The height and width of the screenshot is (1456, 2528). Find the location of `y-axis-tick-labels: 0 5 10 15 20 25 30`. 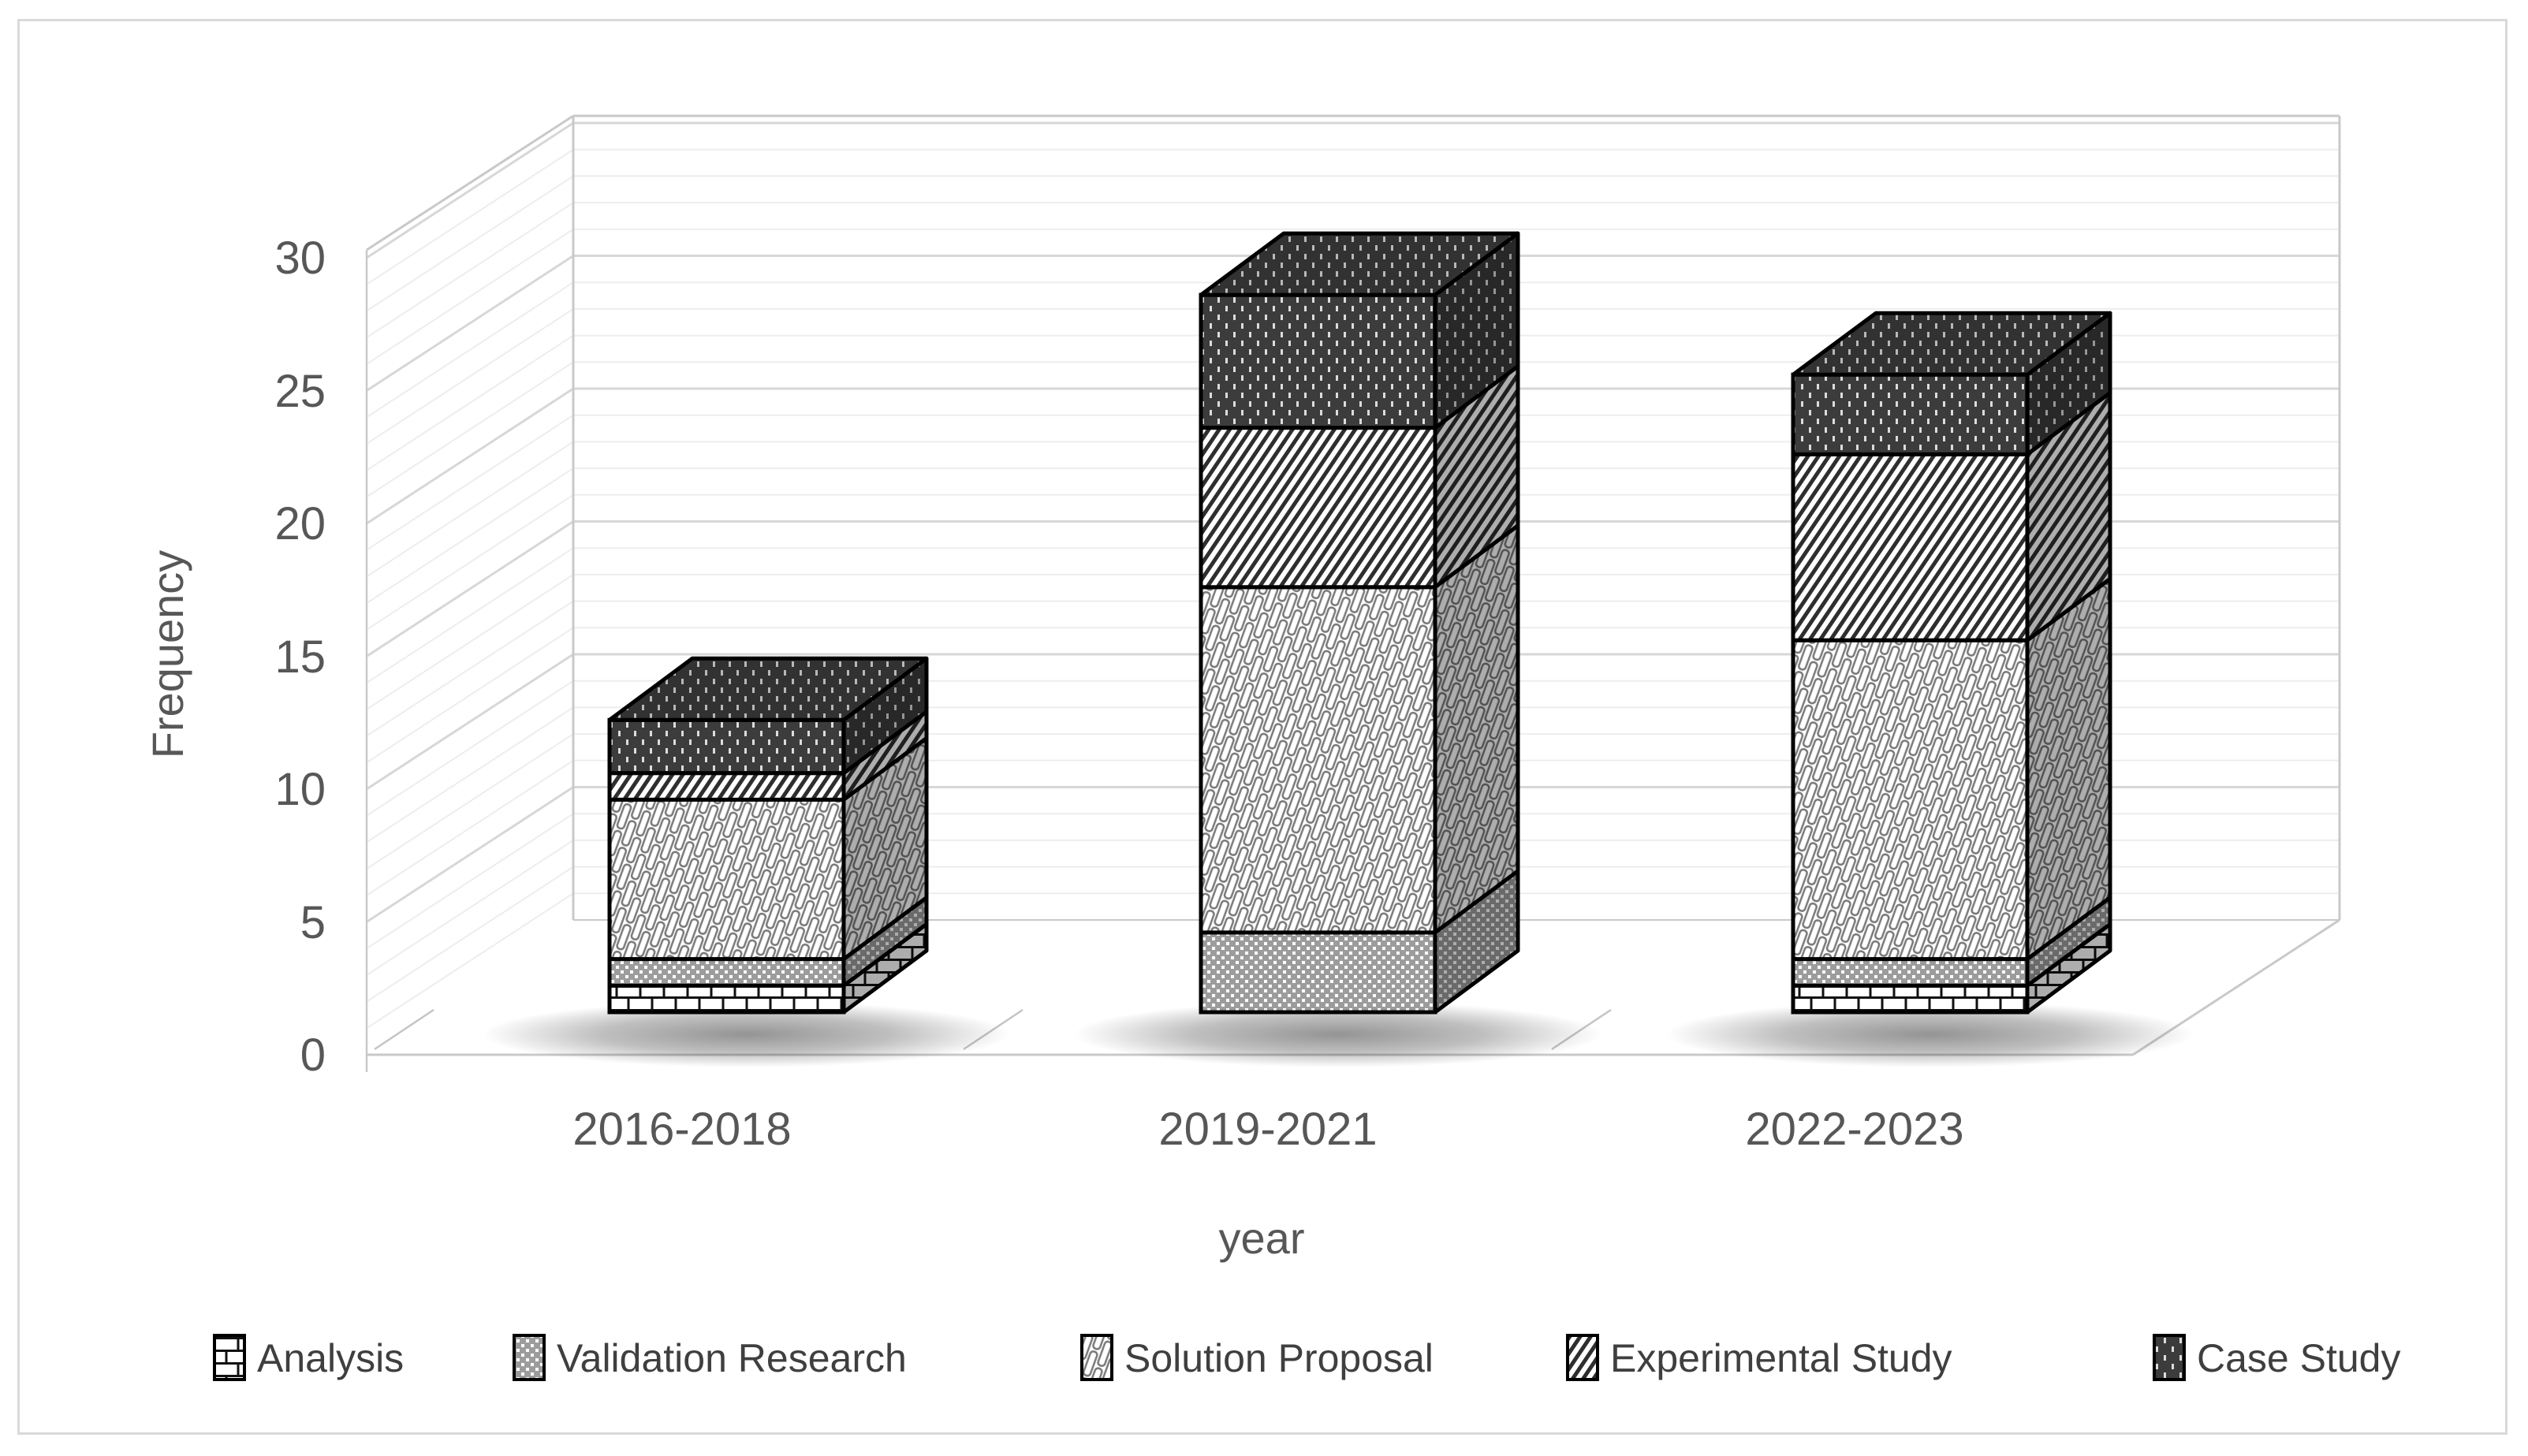

y-axis-tick-labels: 0 5 10 15 20 25 30 is located at coordinates (300, 657).